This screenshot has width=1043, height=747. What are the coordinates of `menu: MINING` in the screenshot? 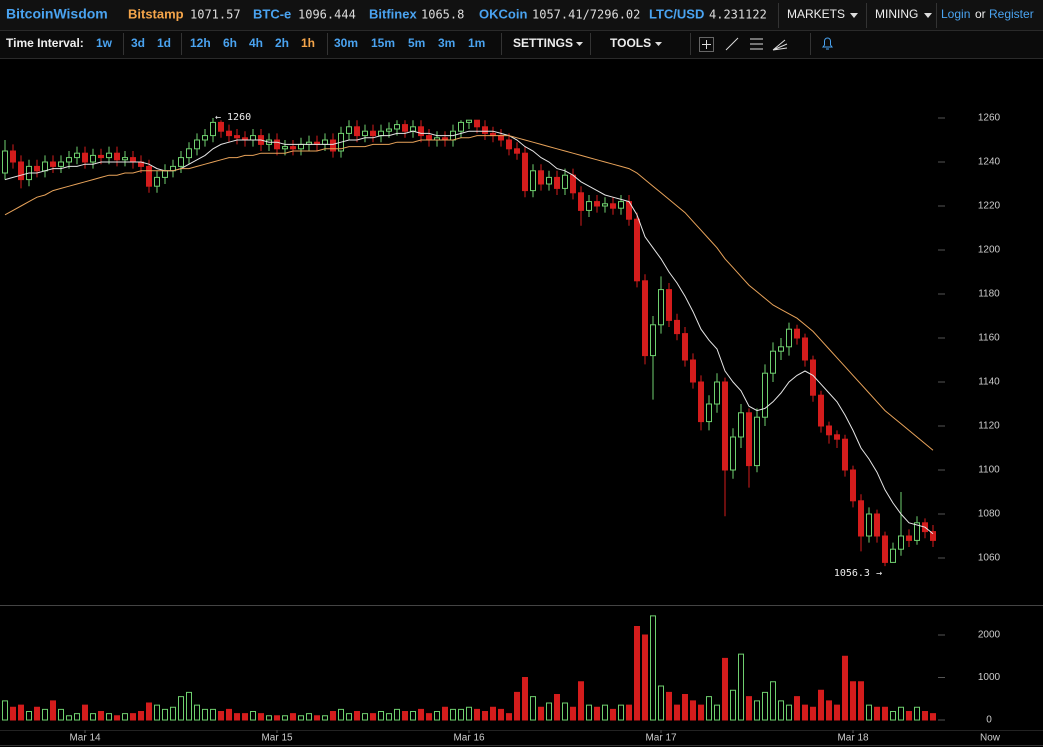 It's located at (896, 14).